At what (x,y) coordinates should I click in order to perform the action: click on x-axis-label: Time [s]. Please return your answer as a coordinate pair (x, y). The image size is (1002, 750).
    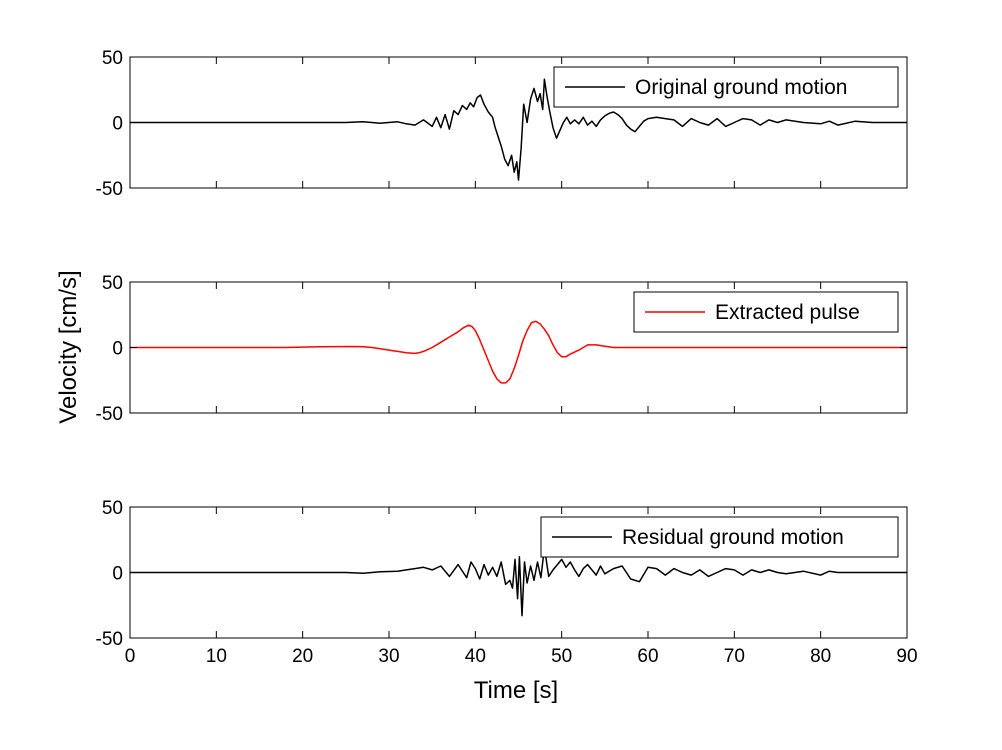
    Looking at the image, I should click on (516, 690).